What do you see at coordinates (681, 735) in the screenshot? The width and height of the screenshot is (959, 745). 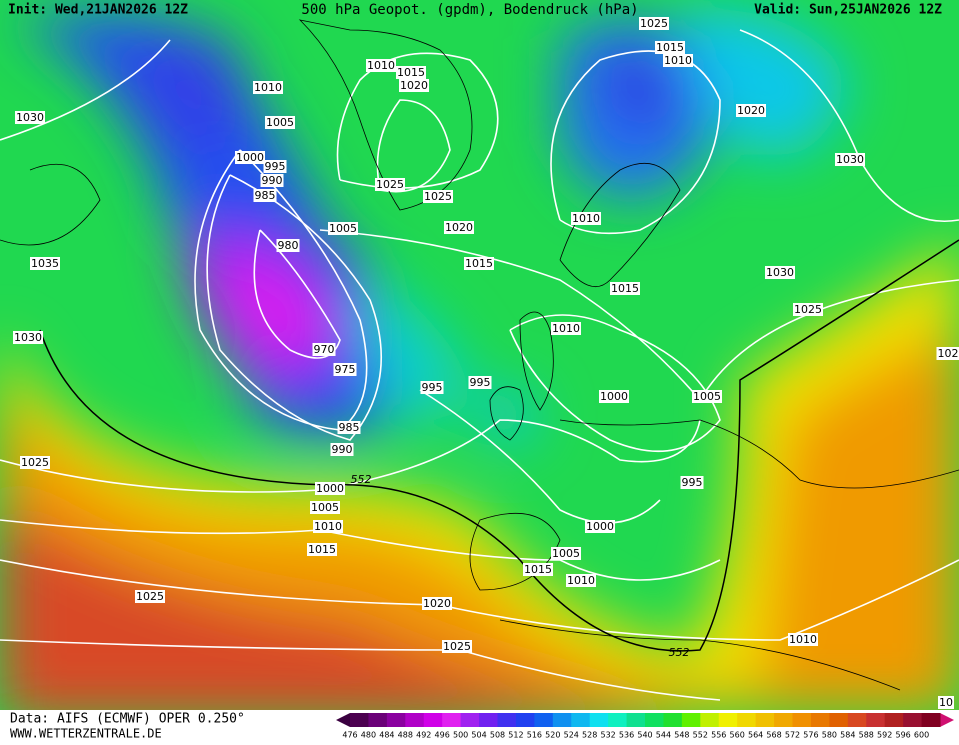 I see `legend-label: 548` at bounding box center [681, 735].